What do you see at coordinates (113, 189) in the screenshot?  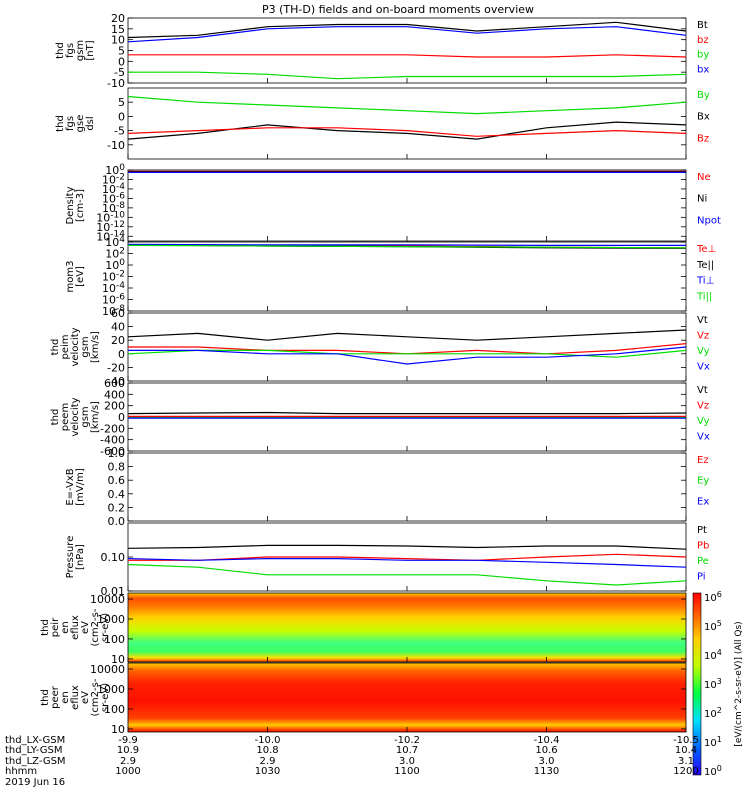 I see `y-tick-label: 10⁻⁴` at bounding box center [113, 189].